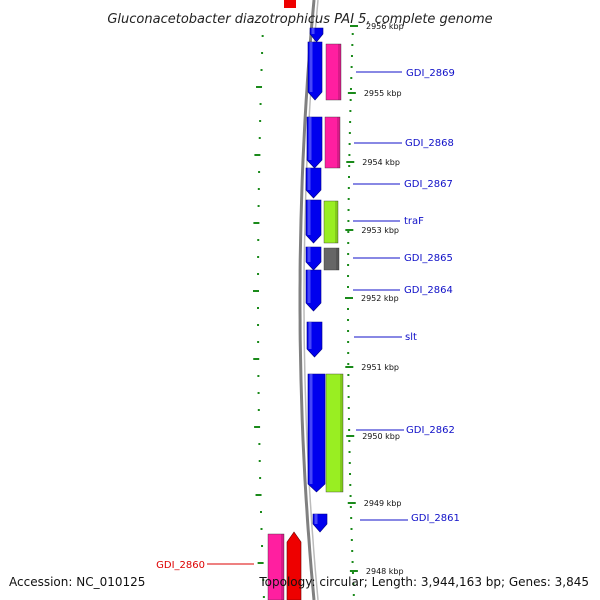  I want to click on gene-label: GDI_2861, so click(435, 518).